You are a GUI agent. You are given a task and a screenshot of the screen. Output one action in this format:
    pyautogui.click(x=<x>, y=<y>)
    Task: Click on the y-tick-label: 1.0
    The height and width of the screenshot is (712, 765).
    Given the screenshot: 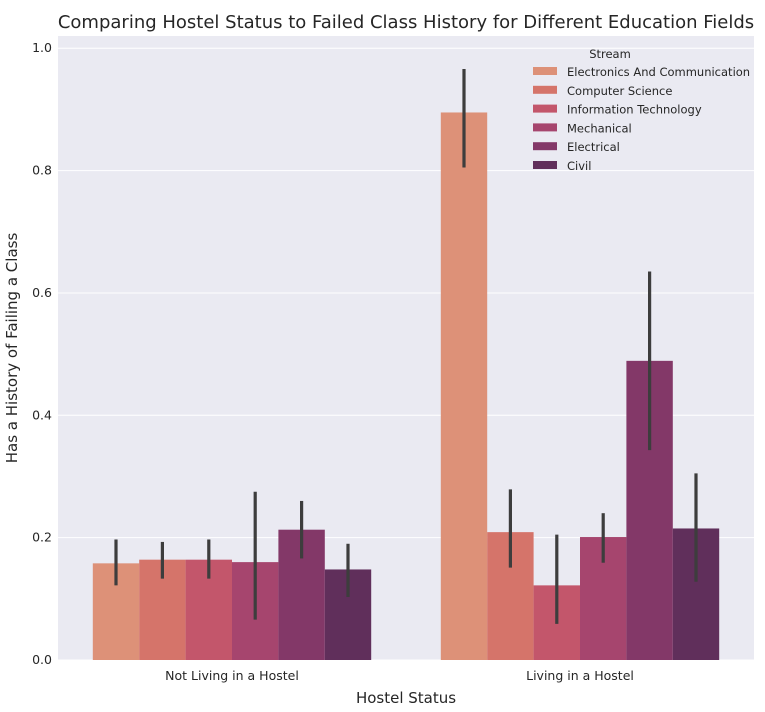 What is the action you would take?
    pyautogui.click(x=42, y=47)
    